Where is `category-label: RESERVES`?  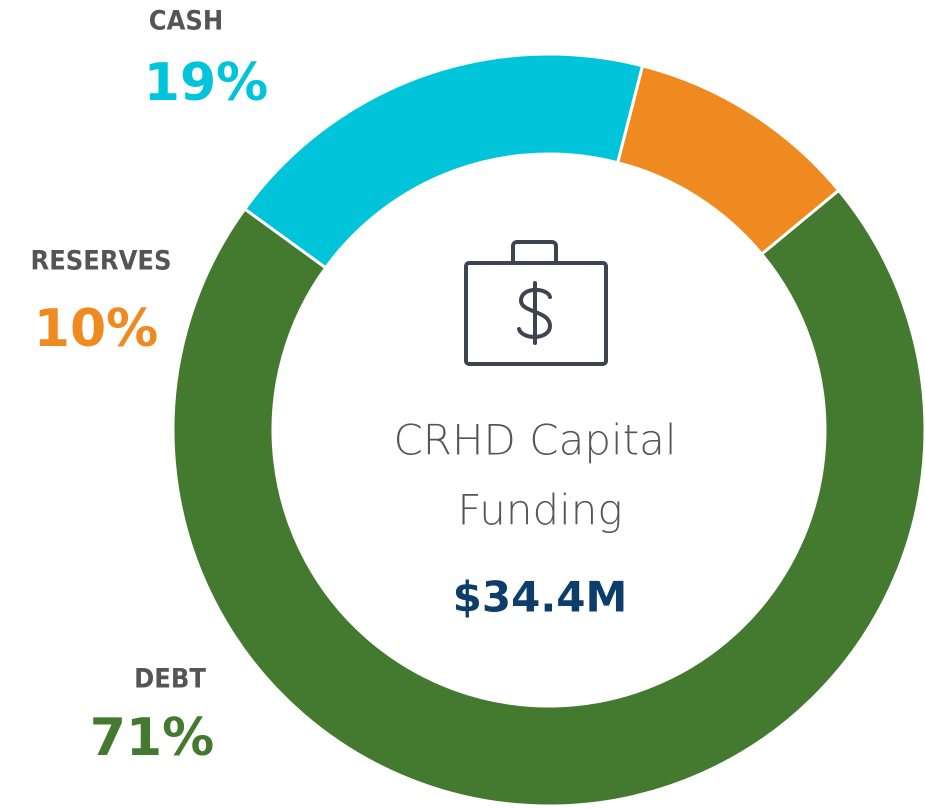
category-label: RESERVES is located at coordinates (101, 261).